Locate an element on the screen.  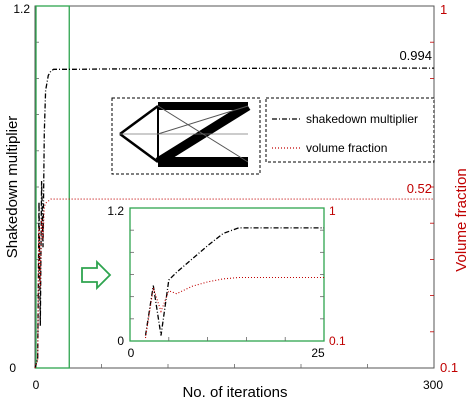
annotation-shakedown-final: 0.994 is located at coordinates (415, 55).